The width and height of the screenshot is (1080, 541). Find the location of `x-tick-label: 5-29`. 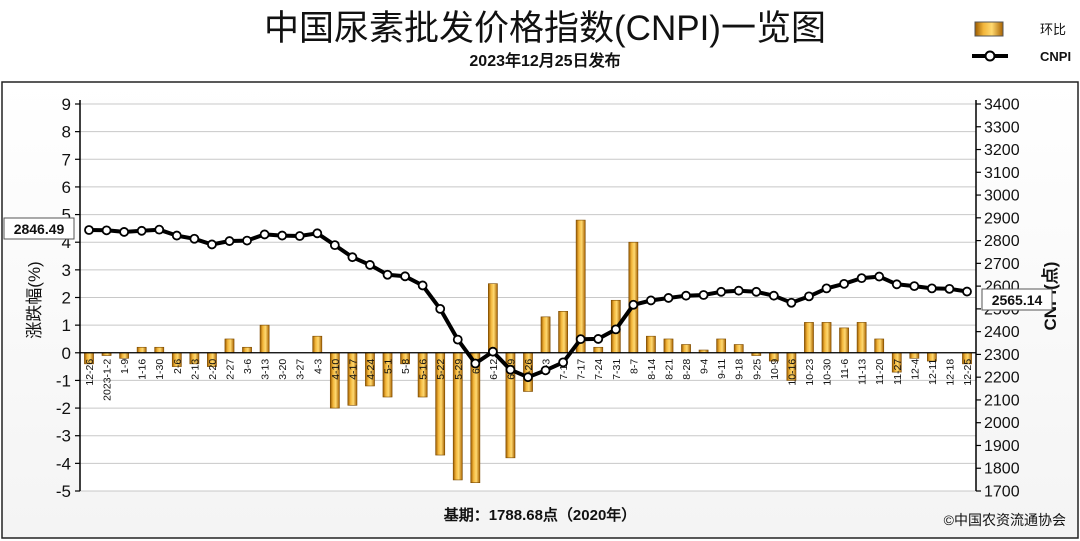

x-tick-label: 5-29 is located at coordinates (459, 369).